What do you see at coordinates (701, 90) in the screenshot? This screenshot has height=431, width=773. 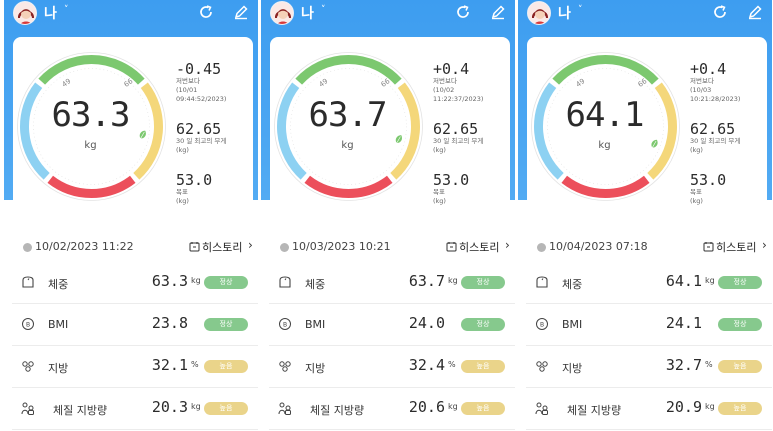 I see `change-date: (10/03` at bounding box center [701, 90].